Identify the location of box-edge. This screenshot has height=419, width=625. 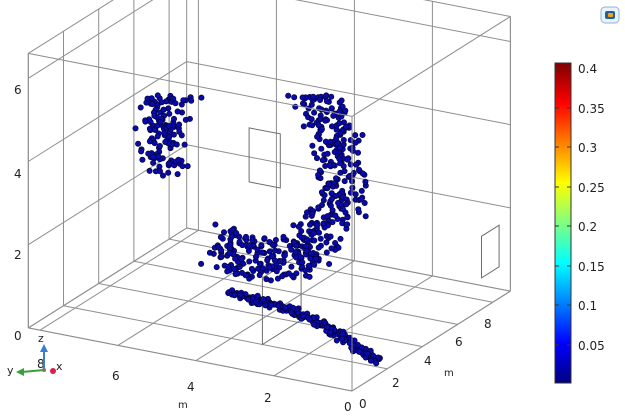
(71, 27).